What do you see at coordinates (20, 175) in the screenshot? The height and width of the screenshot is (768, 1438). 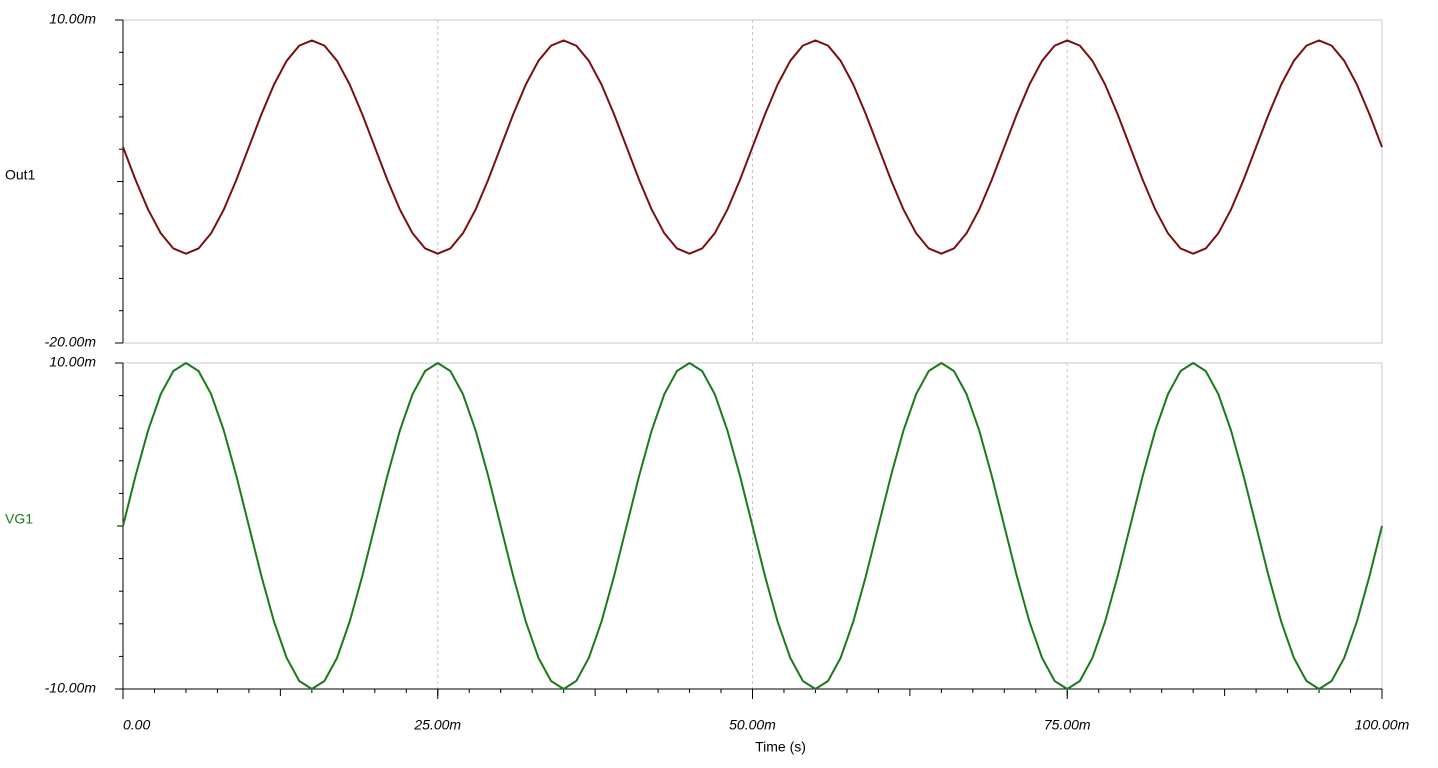 I see `series-label: Out1` at bounding box center [20, 175].